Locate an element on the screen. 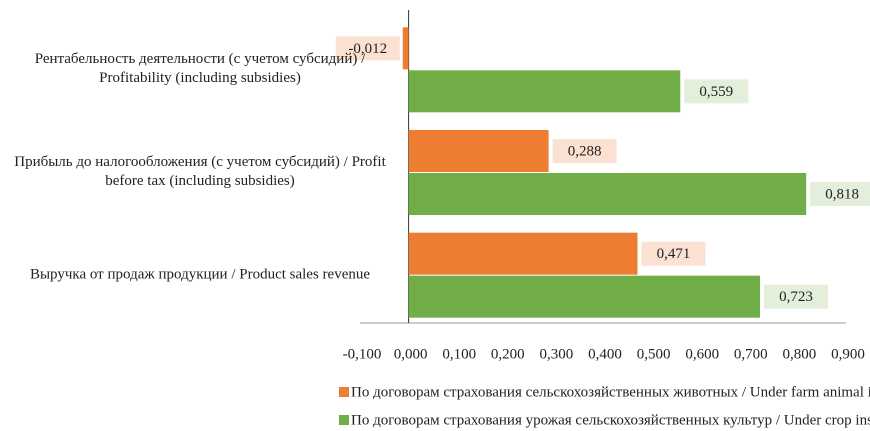  x-tick-label: 0,400 is located at coordinates (605, 354).